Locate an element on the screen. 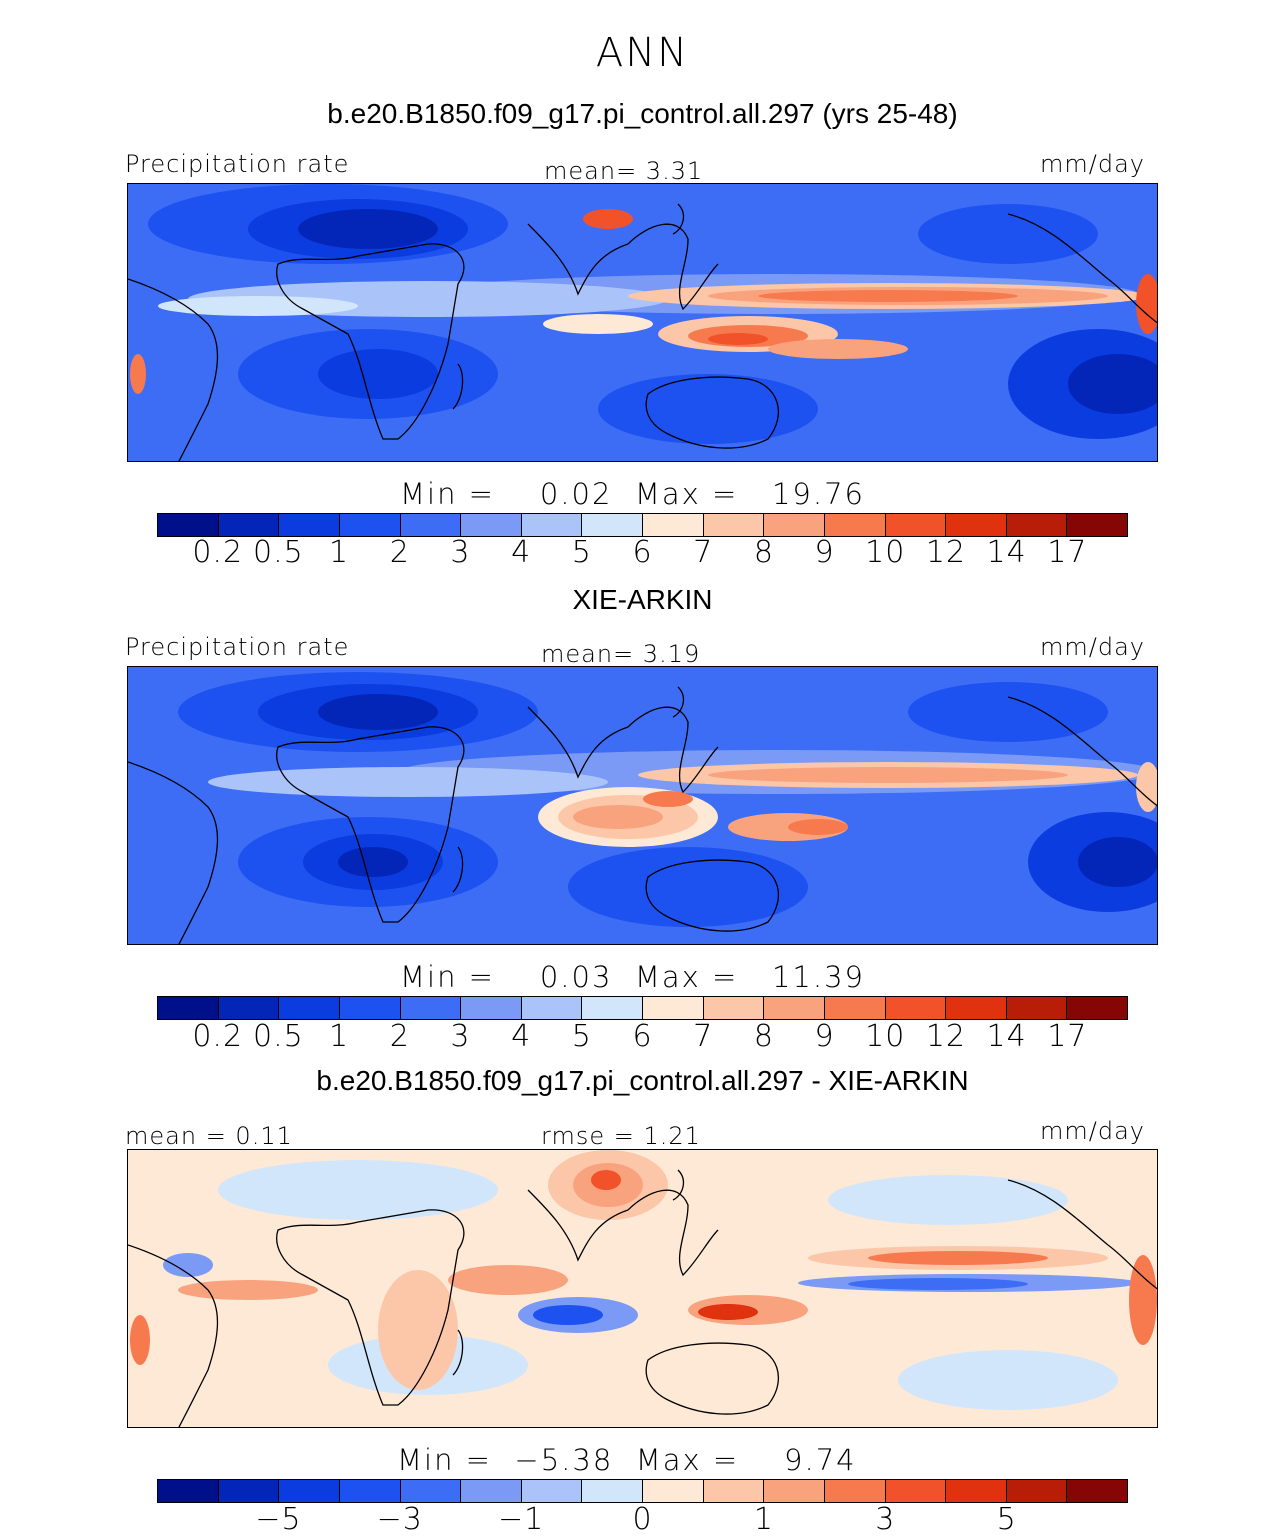  panel-3-colorbar is located at coordinates (642, 1491).